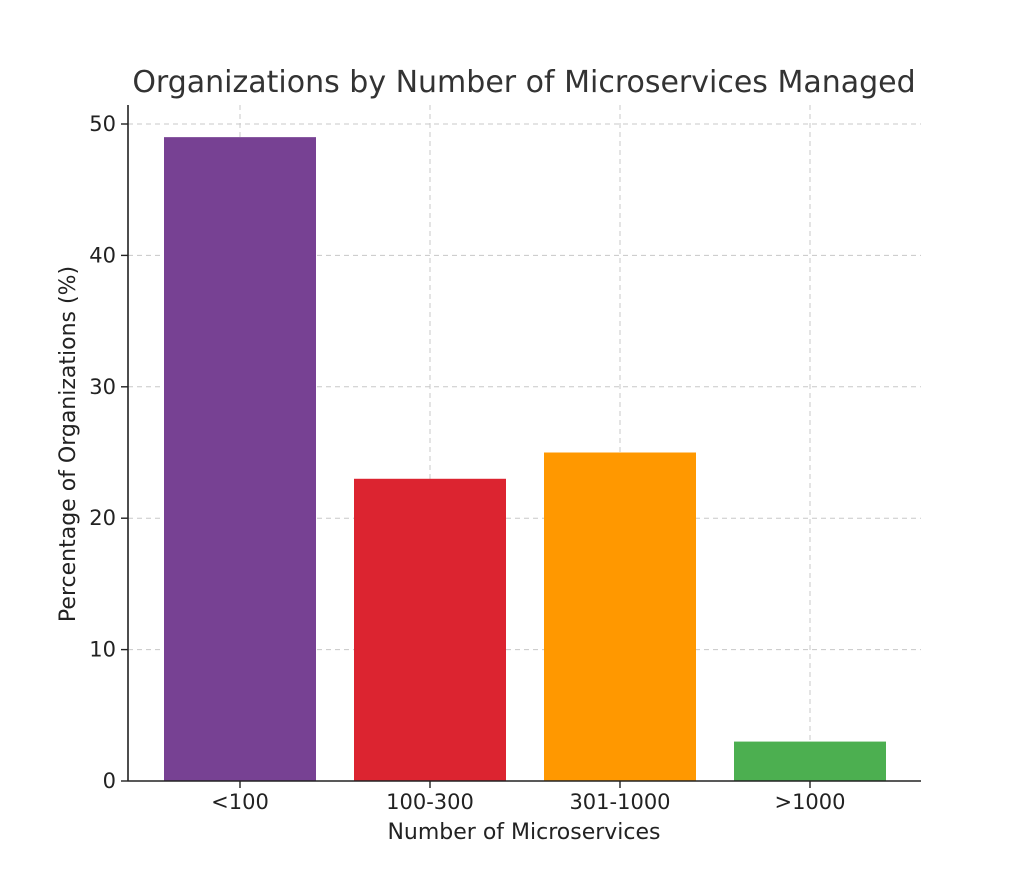 This screenshot has height=878, width=1024. What do you see at coordinates (528, 797) in the screenshot?
I see `x-ticks: <100 100-300 301-1000 >1000` at bounding box center [528, 797].